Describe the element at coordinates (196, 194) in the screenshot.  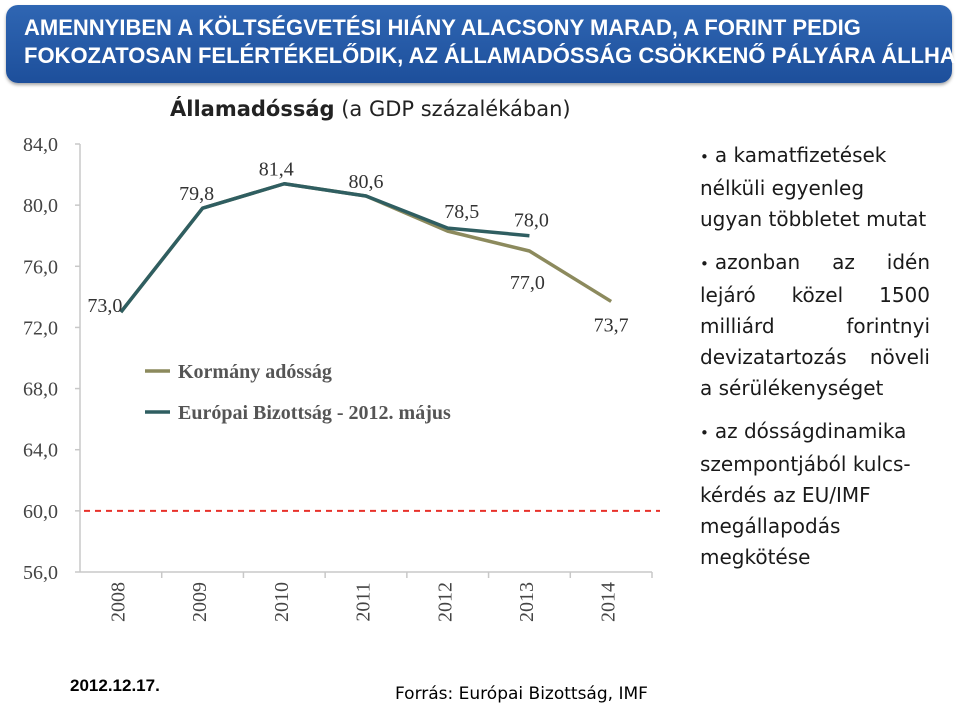
I see `data-label: 79,8` at that location.